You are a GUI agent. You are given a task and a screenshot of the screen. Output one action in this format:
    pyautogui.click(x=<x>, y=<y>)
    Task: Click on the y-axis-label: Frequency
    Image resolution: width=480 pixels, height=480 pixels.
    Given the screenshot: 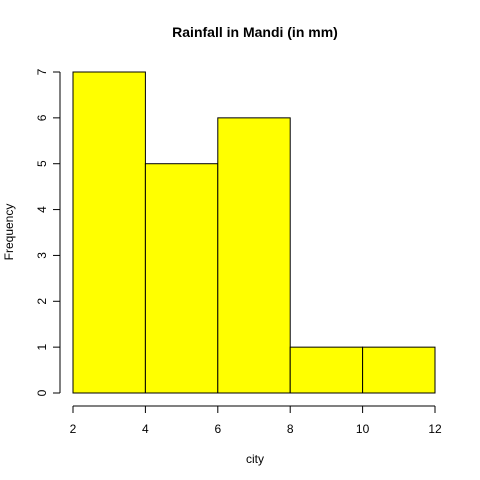 What is the action you would take?
    pyautogui.click(x=9, y=232)
    